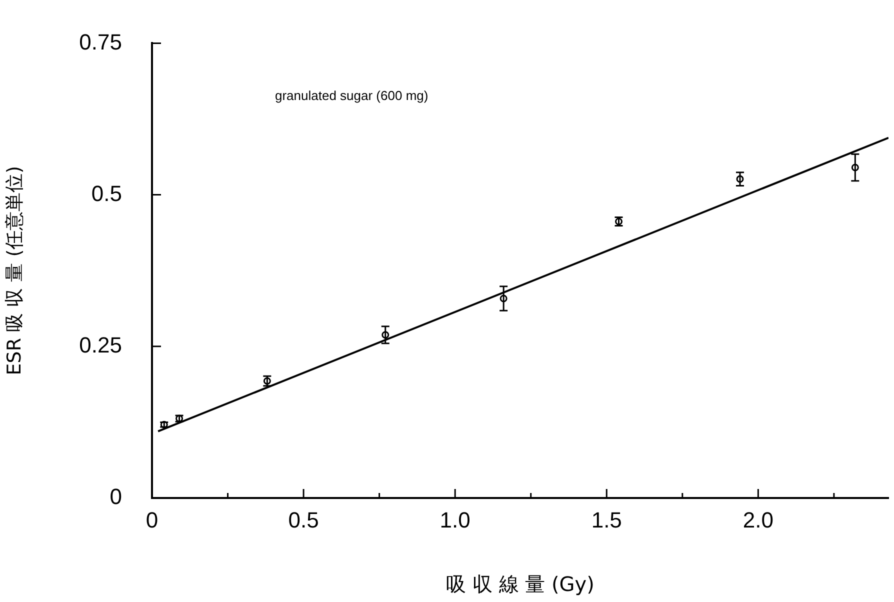 This screenshot has width=894, height=602. I want to click on x-axis-title: 吸 収 線 量 (Gy), so click(520, 584).